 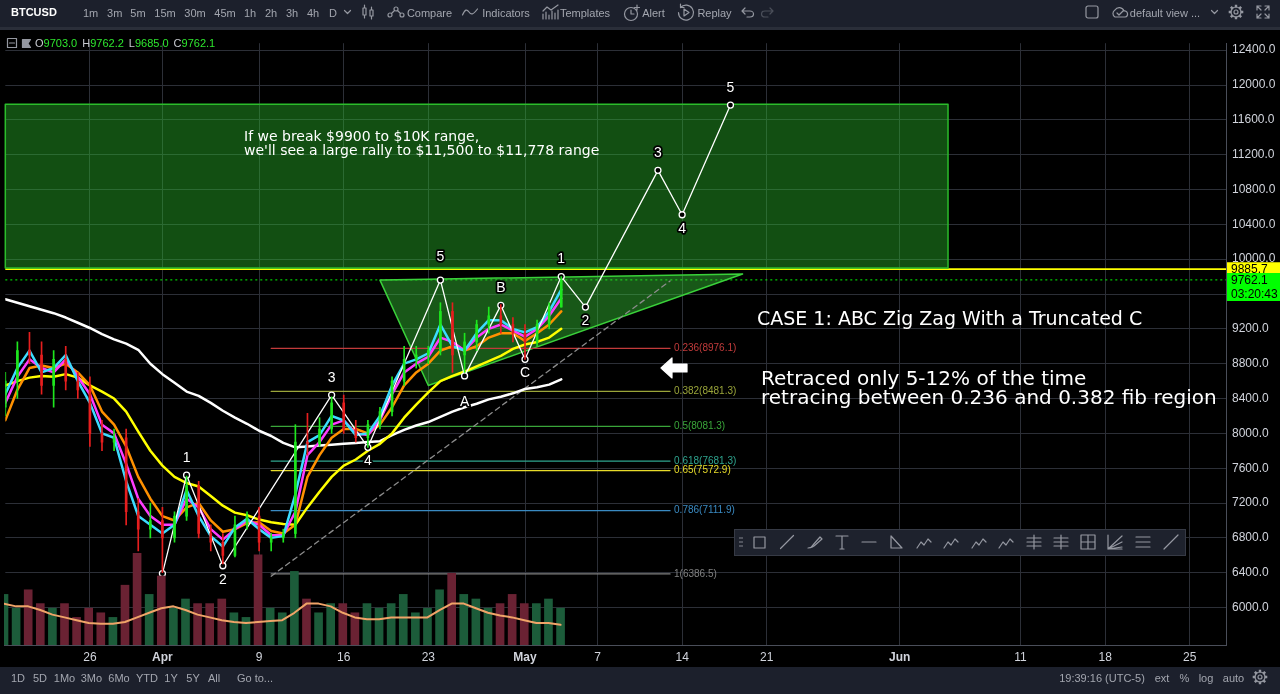 What do you see at coordinates (1251, 606) in the screenshot?
I see `y-tick-label: 6000.0` at bounding box center [1251, 606].